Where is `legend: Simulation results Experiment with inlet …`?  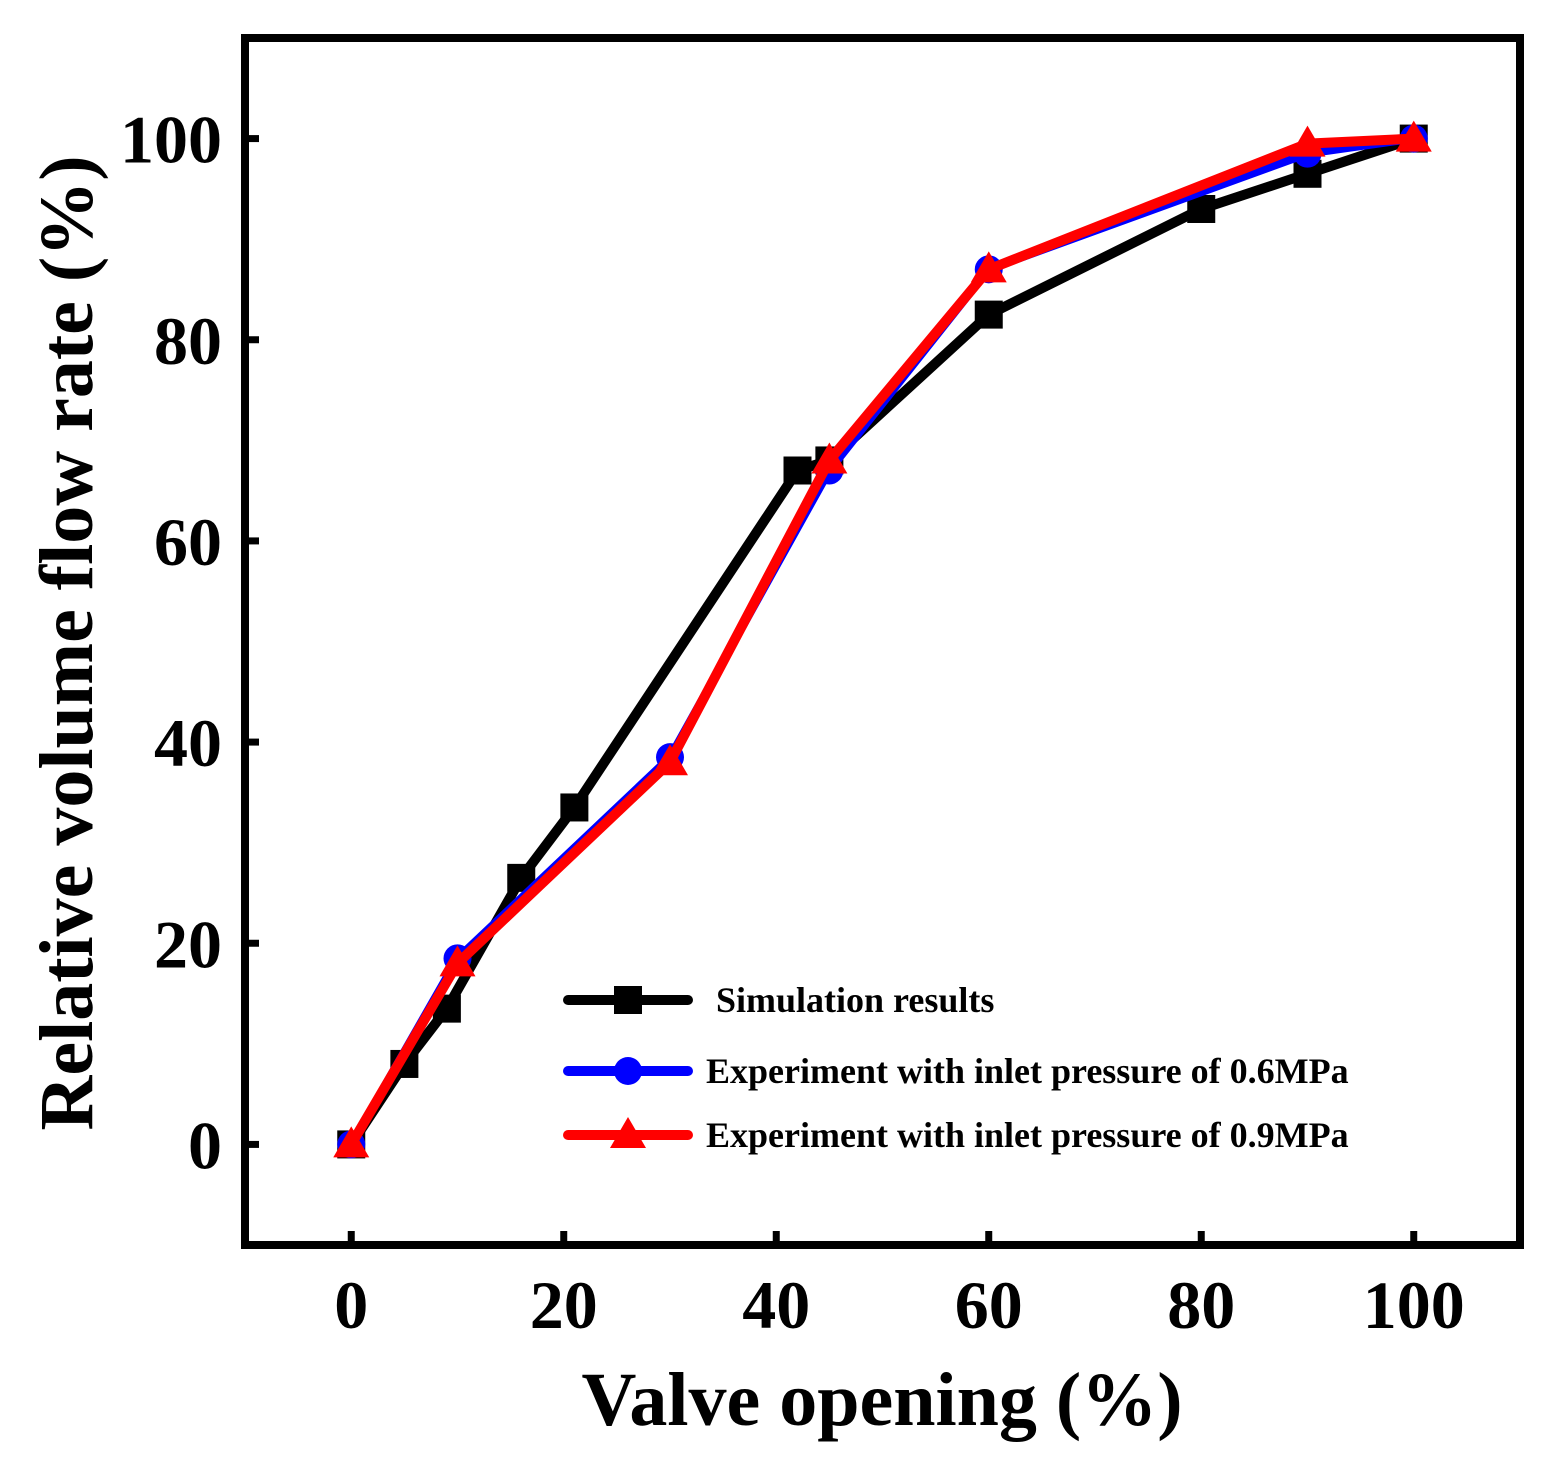 legend: Simulation results Experiment with inlet … is located at coordinates (956, 1067).